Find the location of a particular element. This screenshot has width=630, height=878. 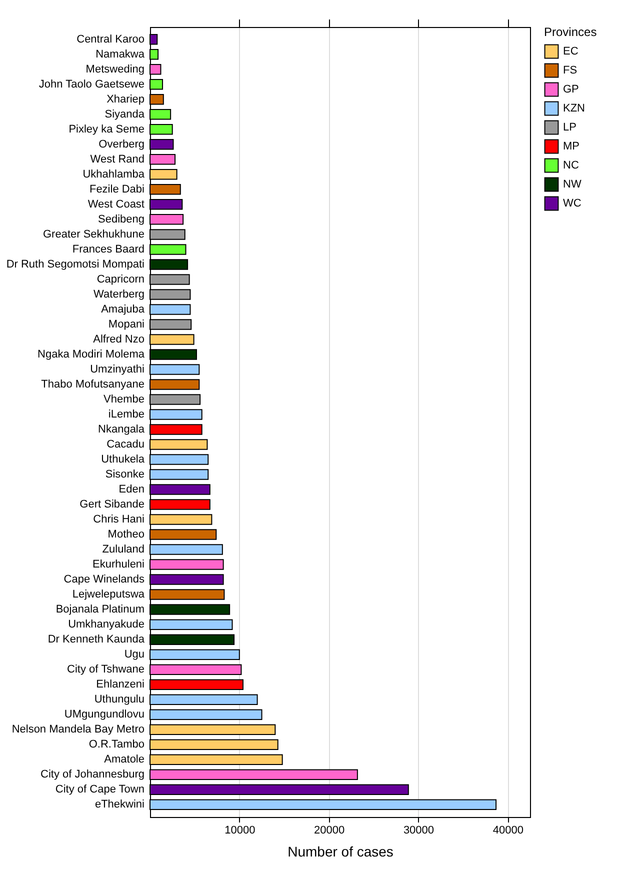

y-tick-label: Overberg is located at coordinates (121, 144).